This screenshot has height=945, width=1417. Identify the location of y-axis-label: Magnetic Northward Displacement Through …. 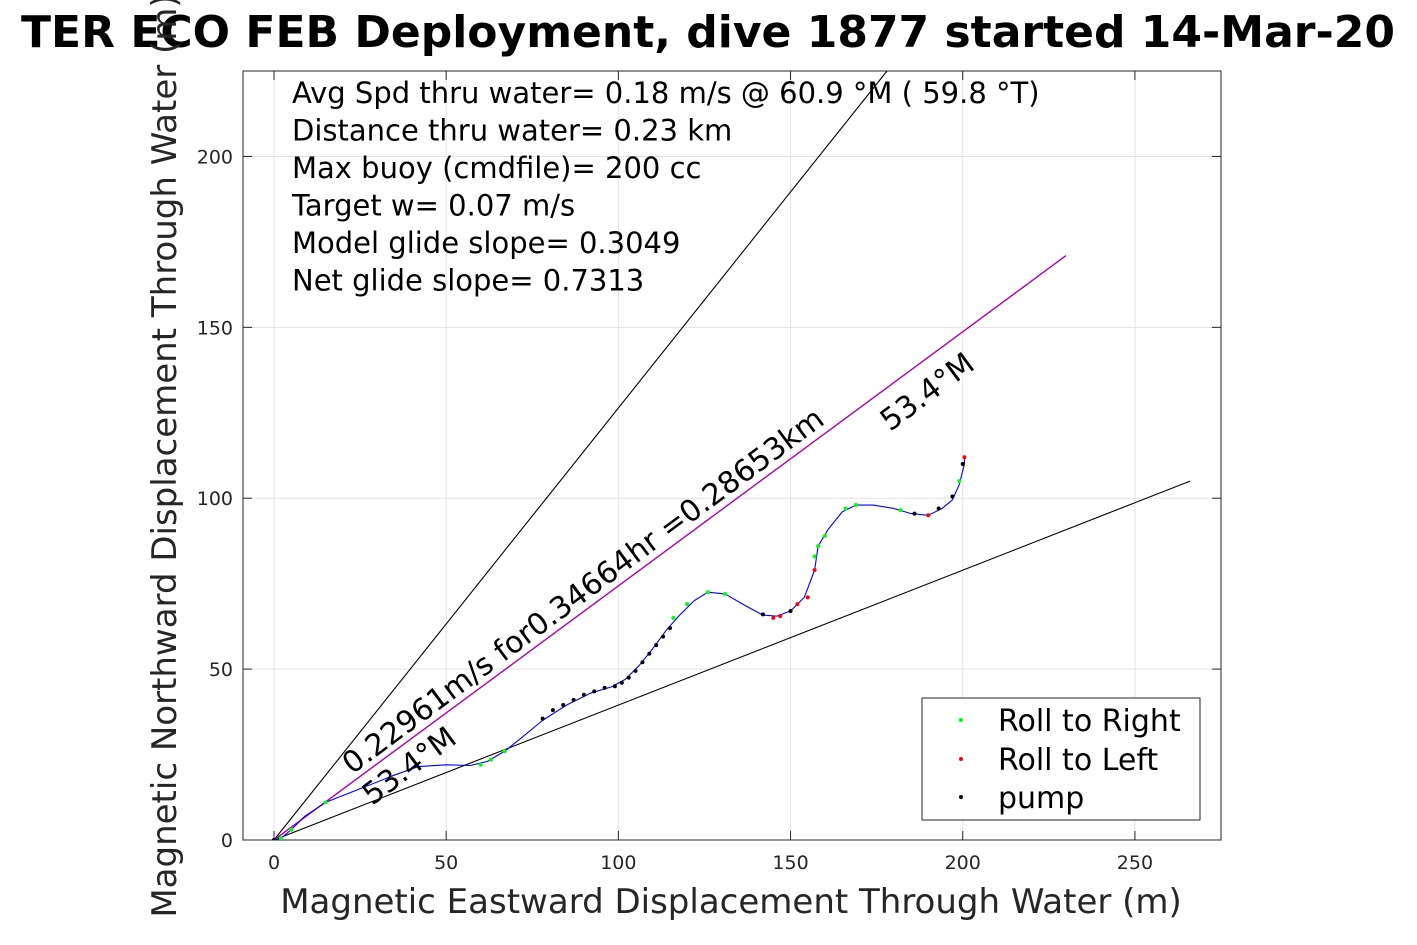
(165, 459).